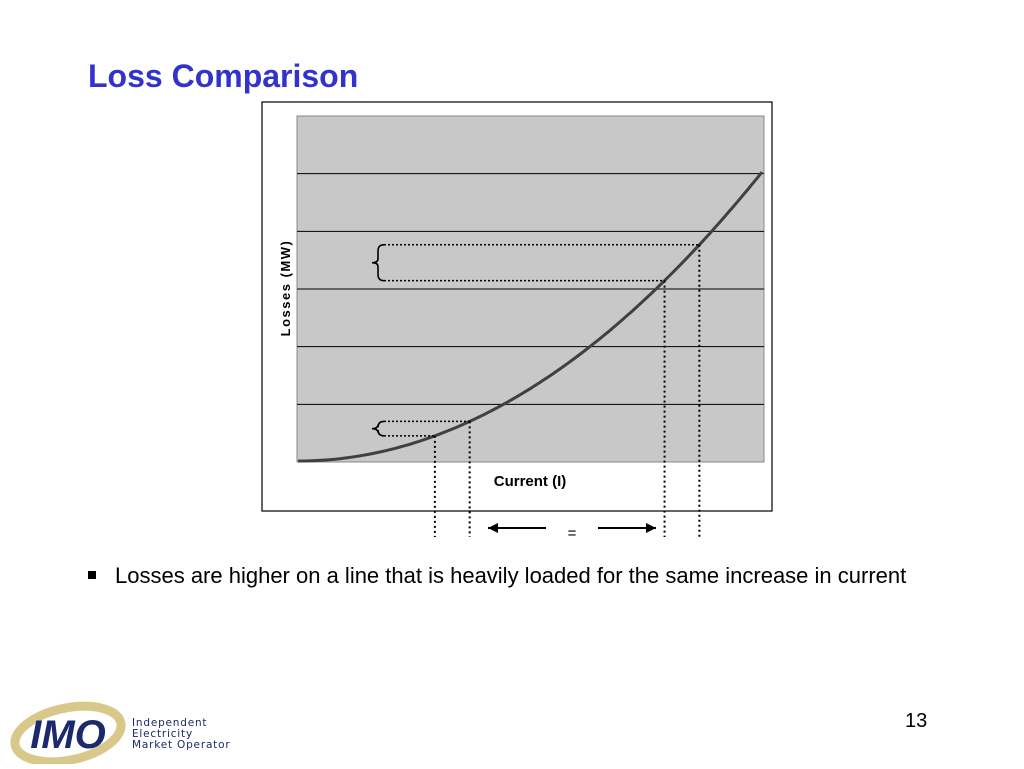 The image size is (1024, 769). I want to click on right-arrow-icon, so click(651, 528).